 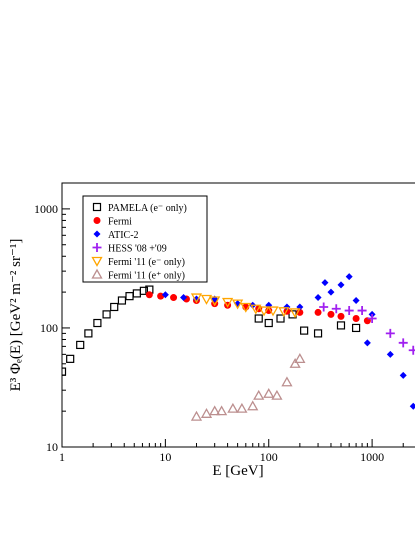 I want to click on legend-label: Fermi '11 (e⁻ only), so click(x=146, y=262).